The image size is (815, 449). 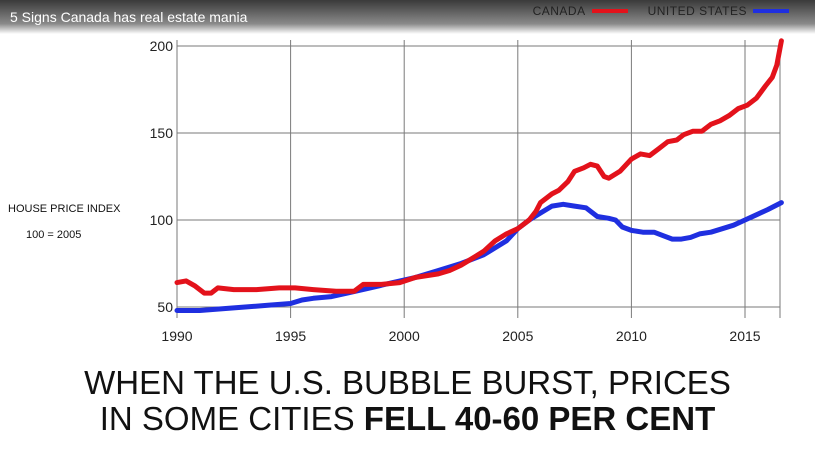 What do you see at coordinates (697, 11) in the screenshot?
I see `legend-label-united-states: UNITED STATES` at bounding box center [697, 11].